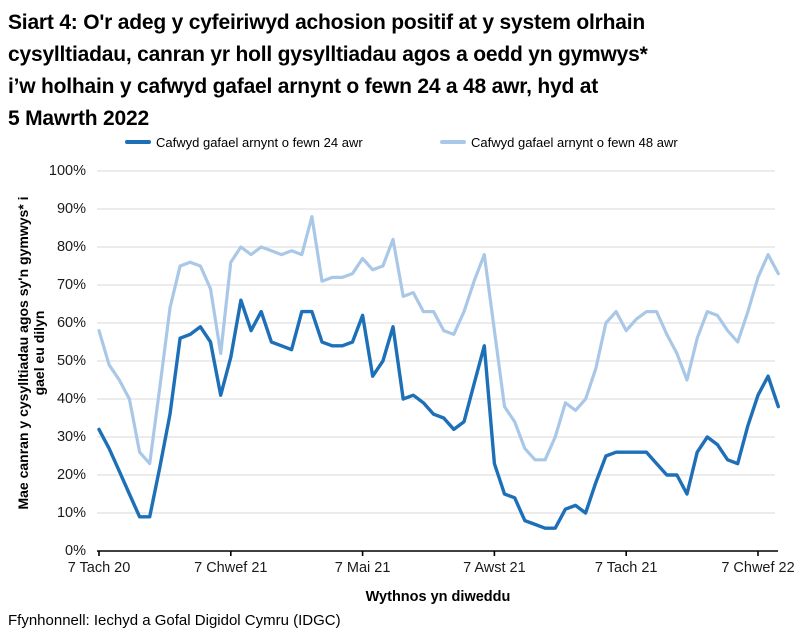  Describe the element at coordinates (71, 513) in the screenshot. I see `y-tick-label: 10%` at that location.